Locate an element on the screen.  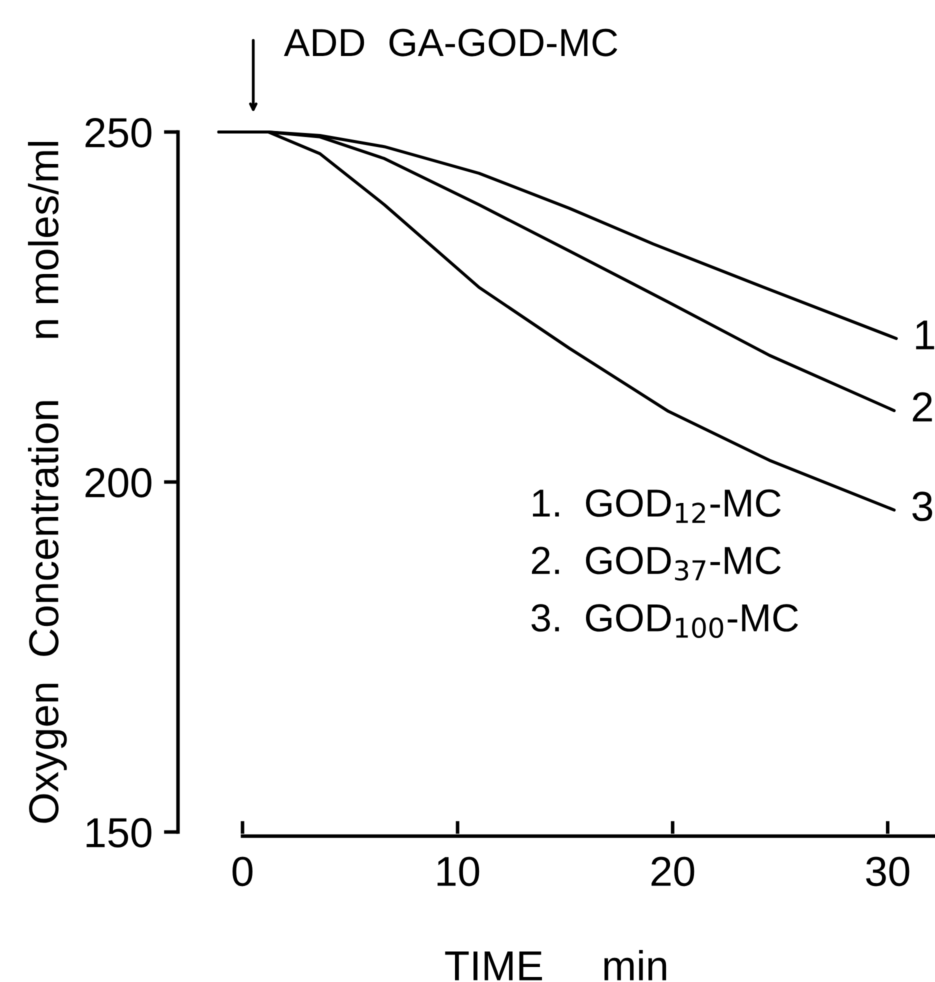
x-tick-label: 20 is located at coordinates (673, 871).